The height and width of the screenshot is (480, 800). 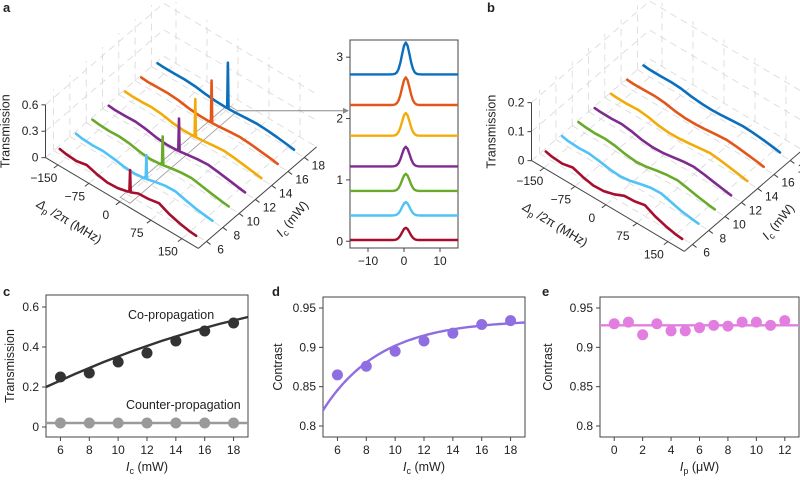 I want to click on ic-tick-label: 10, so click(x=739, y=224).